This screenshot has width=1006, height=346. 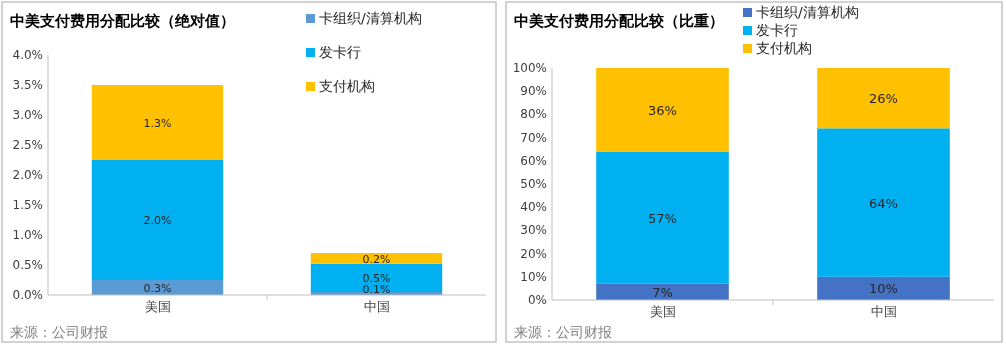 What do you see at coordinates (27, 85) in the screenshot?
I see `y-tick-label: 3.5%` at bounding box center [27, 85].